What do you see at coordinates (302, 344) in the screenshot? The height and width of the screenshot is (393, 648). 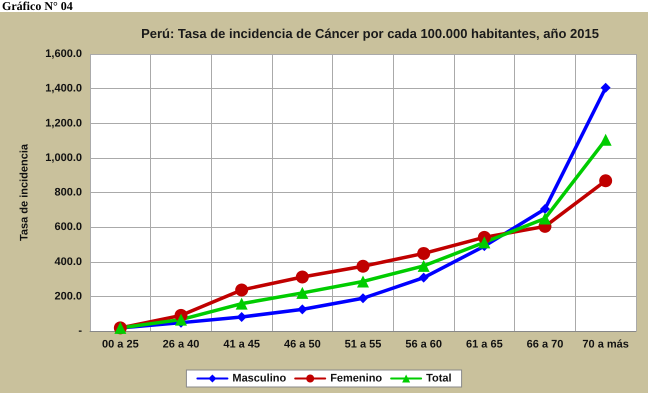 I see `x-tick-label: 46 a 50` at bounding box center [302, 344].